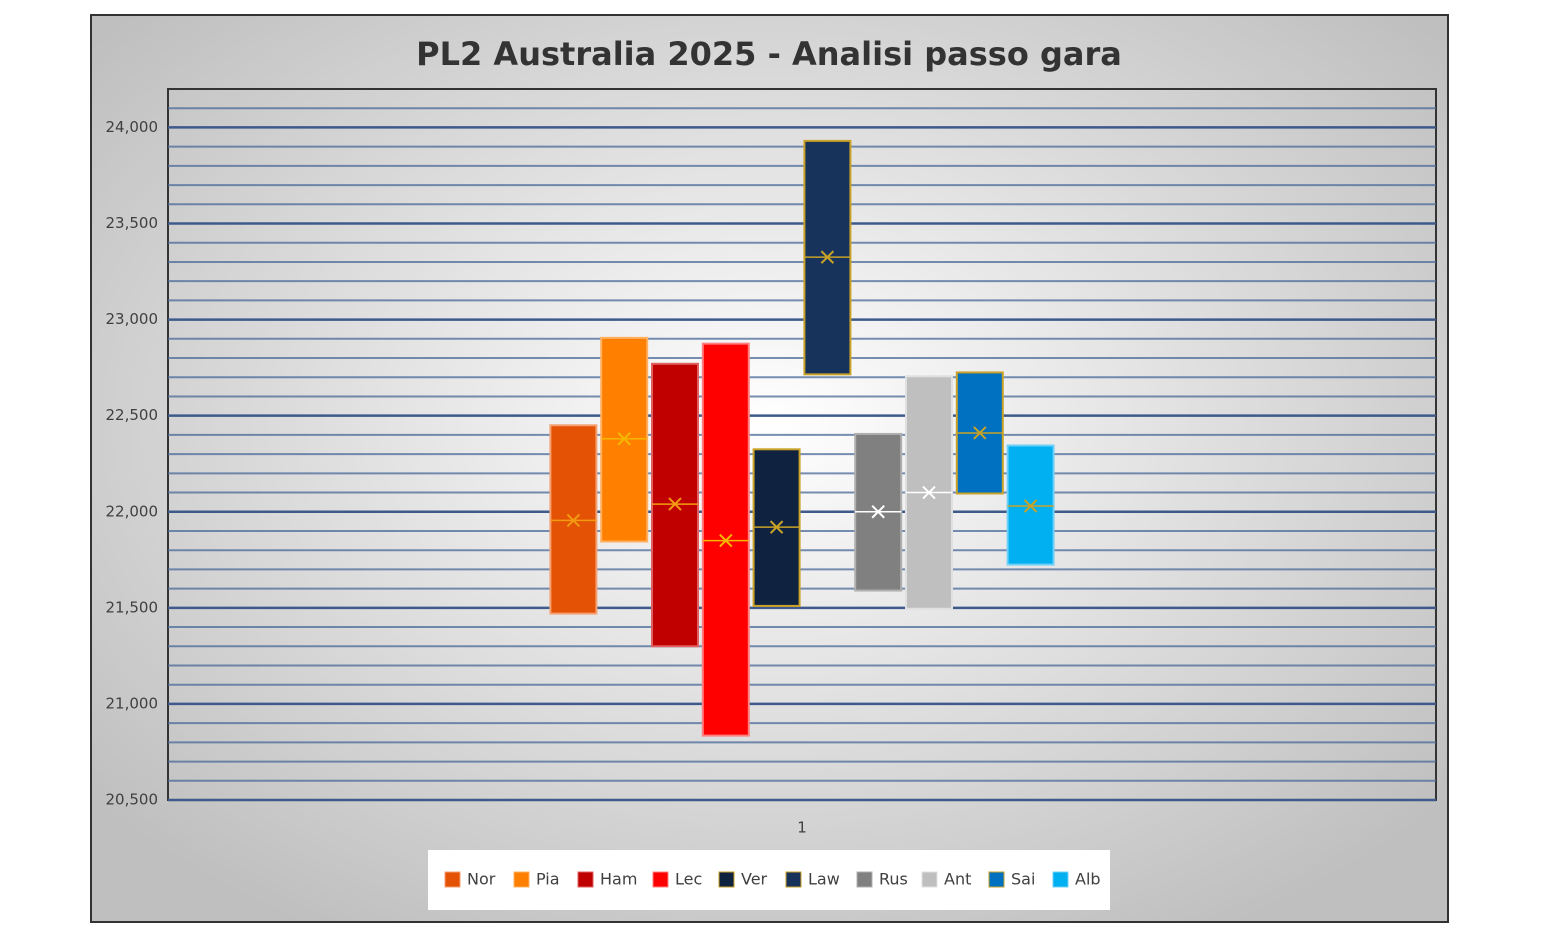  Describe the element at coordinates (132, 800) in the screenshot. I see `y-tick-label: 20,500` at that location.